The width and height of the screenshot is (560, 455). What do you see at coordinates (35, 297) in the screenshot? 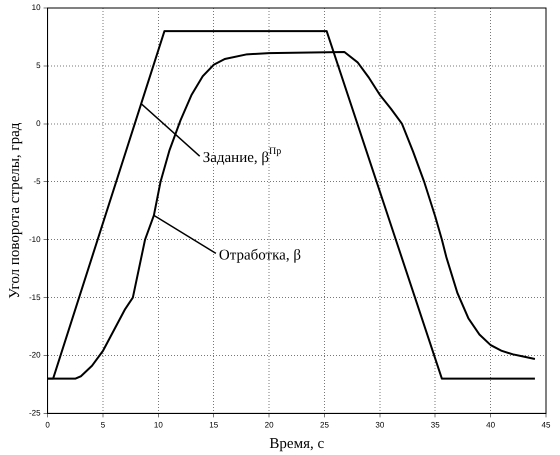
I see `y-tick-label: -15` at bounding box center [35, 297].